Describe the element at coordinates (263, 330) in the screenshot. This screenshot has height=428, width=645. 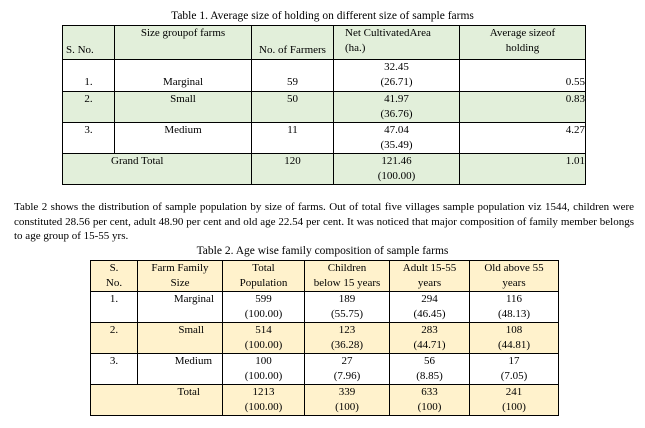
I see `row-total-value: 514` at that location.